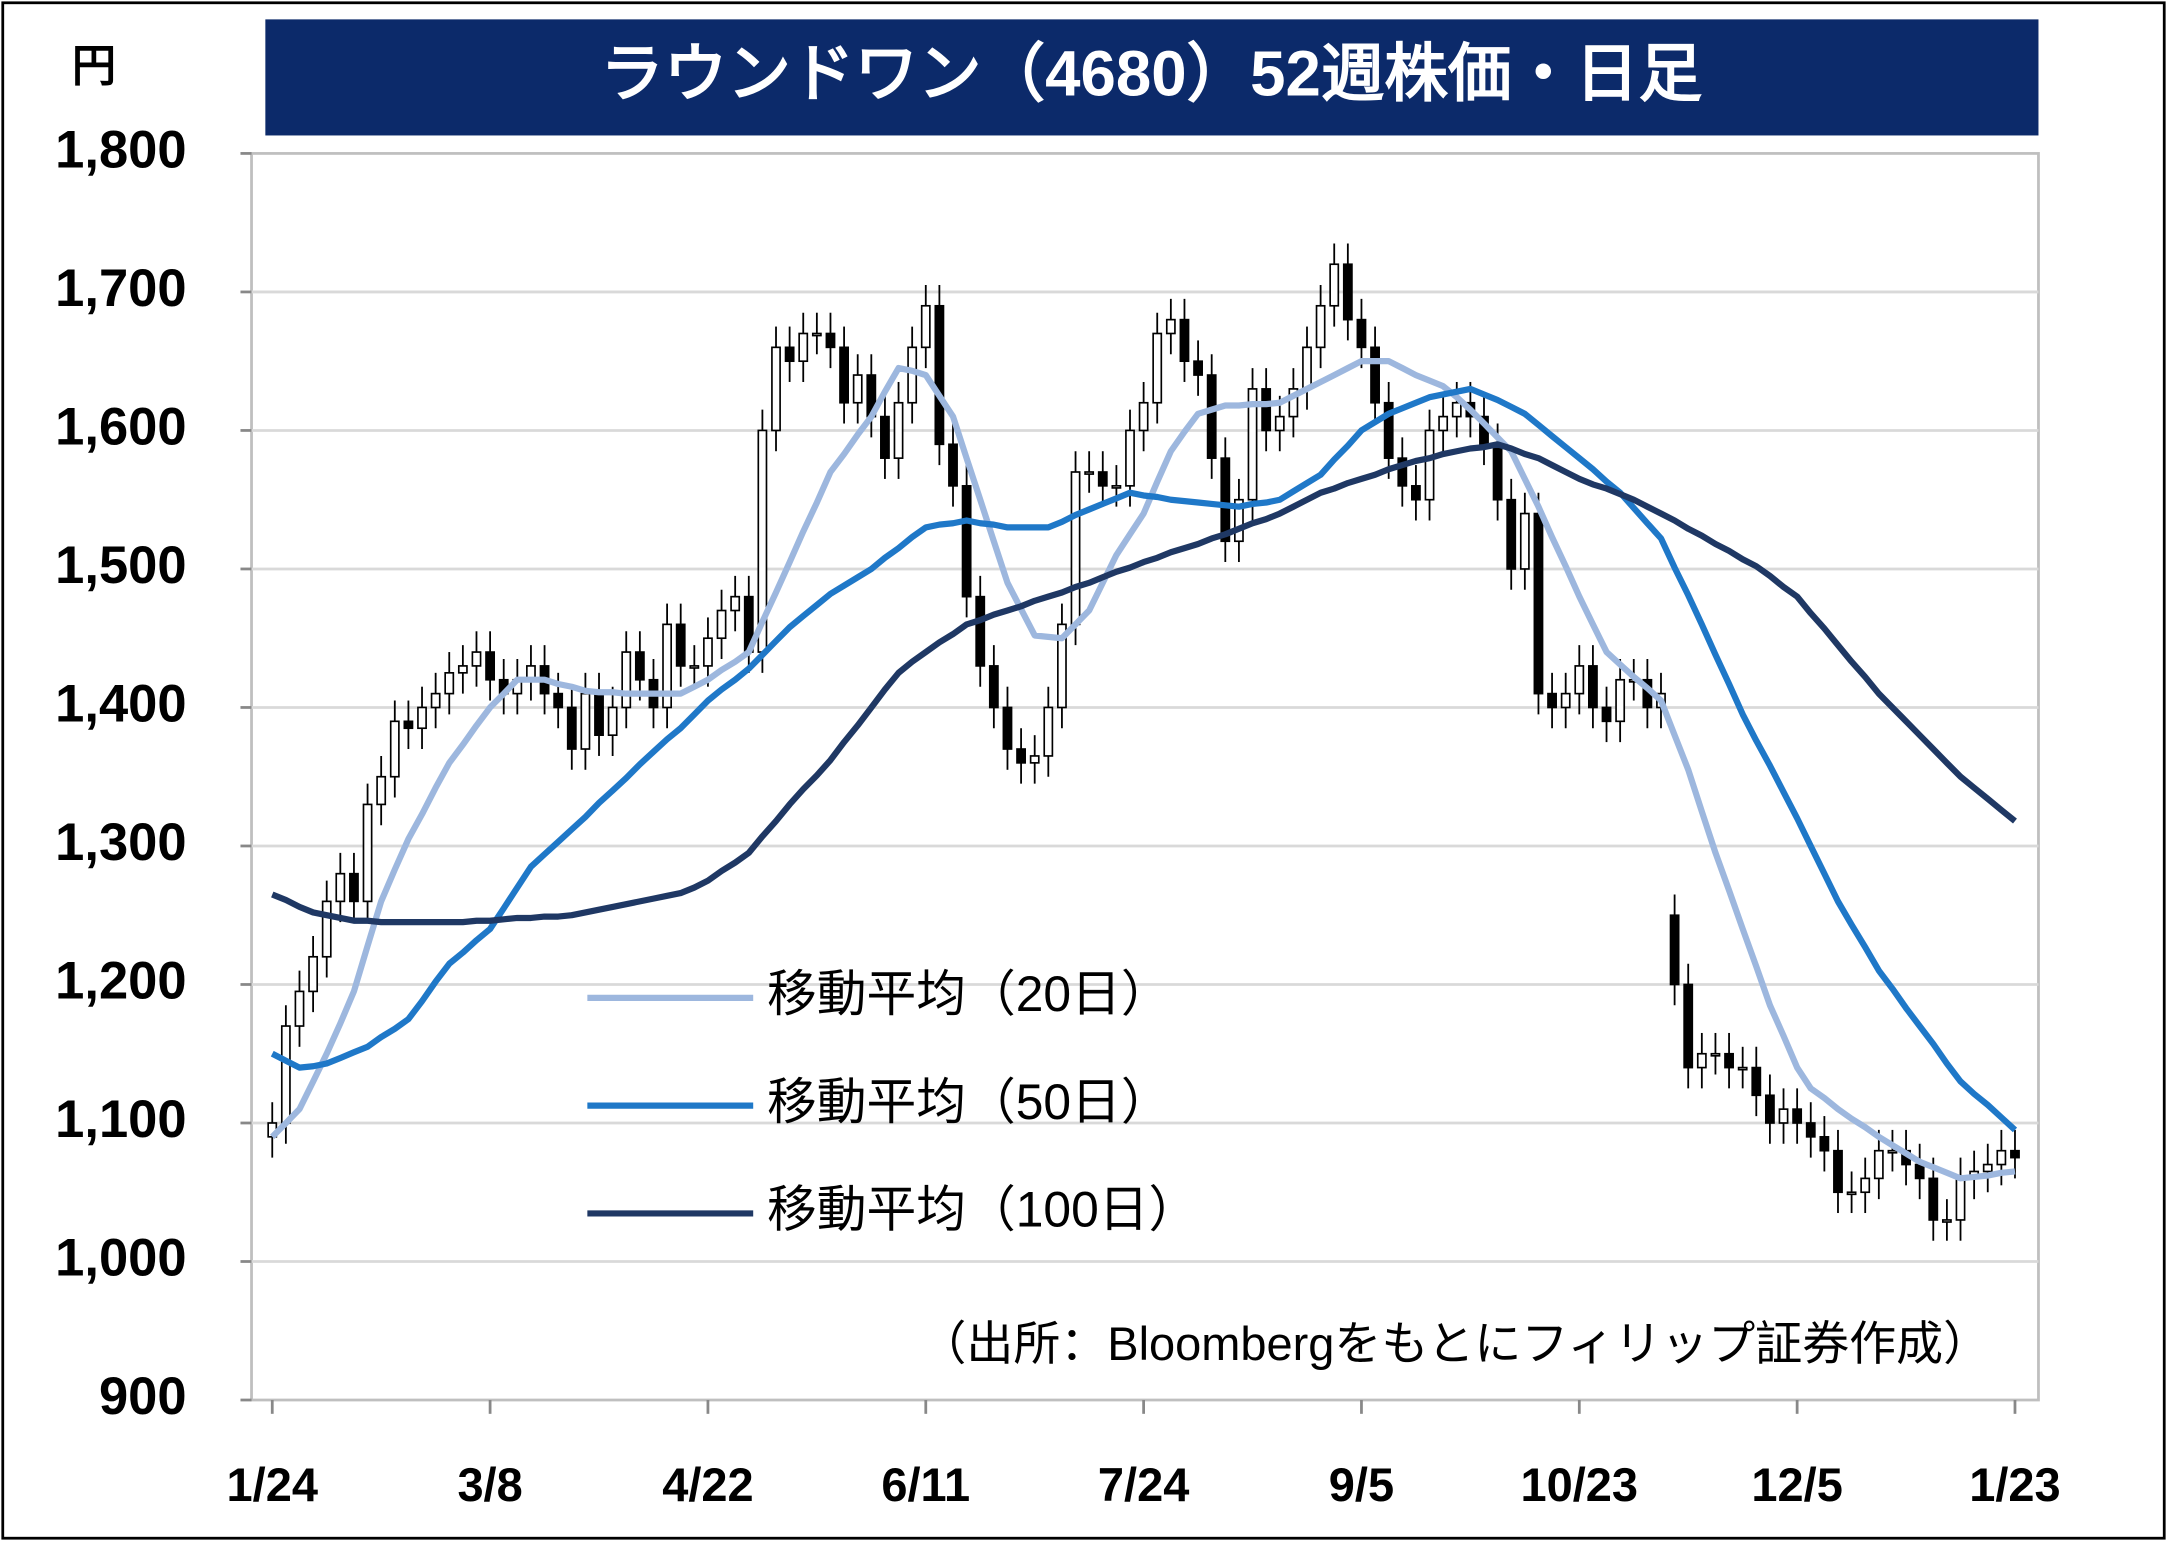  Describe the element at coordinates (143, 1396) in the screenshot. I see `y-tick-label: 900` at that location.